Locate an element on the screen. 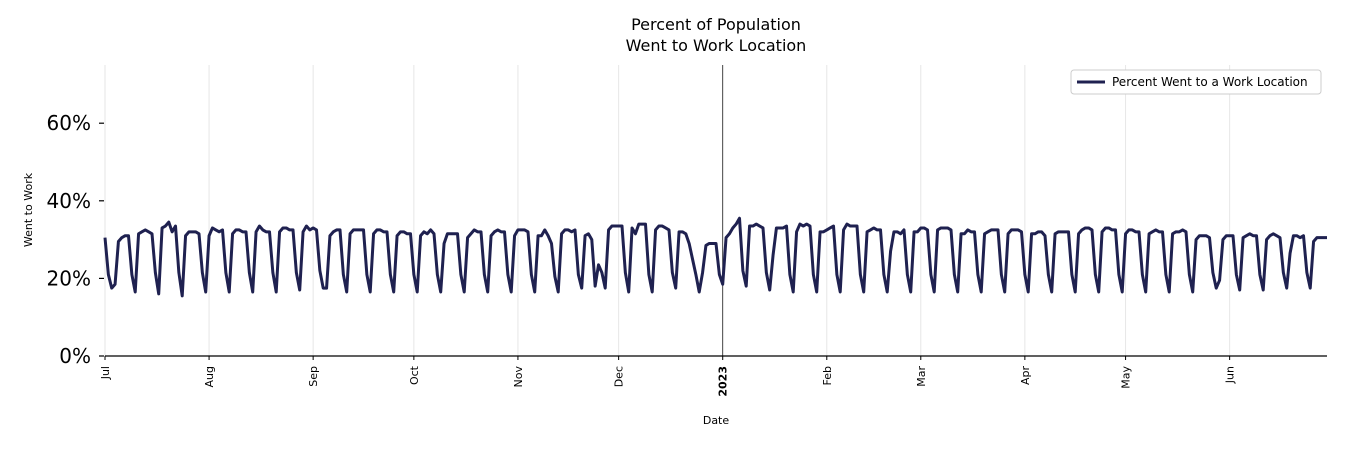 This screenshot has width=1350, height=450. y-axis-ticks: 0% 20% 40% 60% is located at coordinates (75, 239).